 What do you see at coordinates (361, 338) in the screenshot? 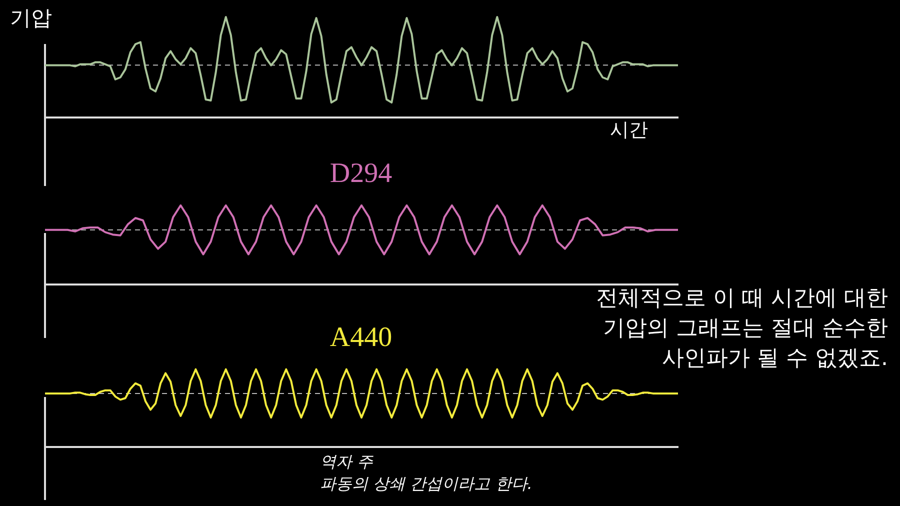
I see `chart-title: A440` at bounding box center [361, 338].